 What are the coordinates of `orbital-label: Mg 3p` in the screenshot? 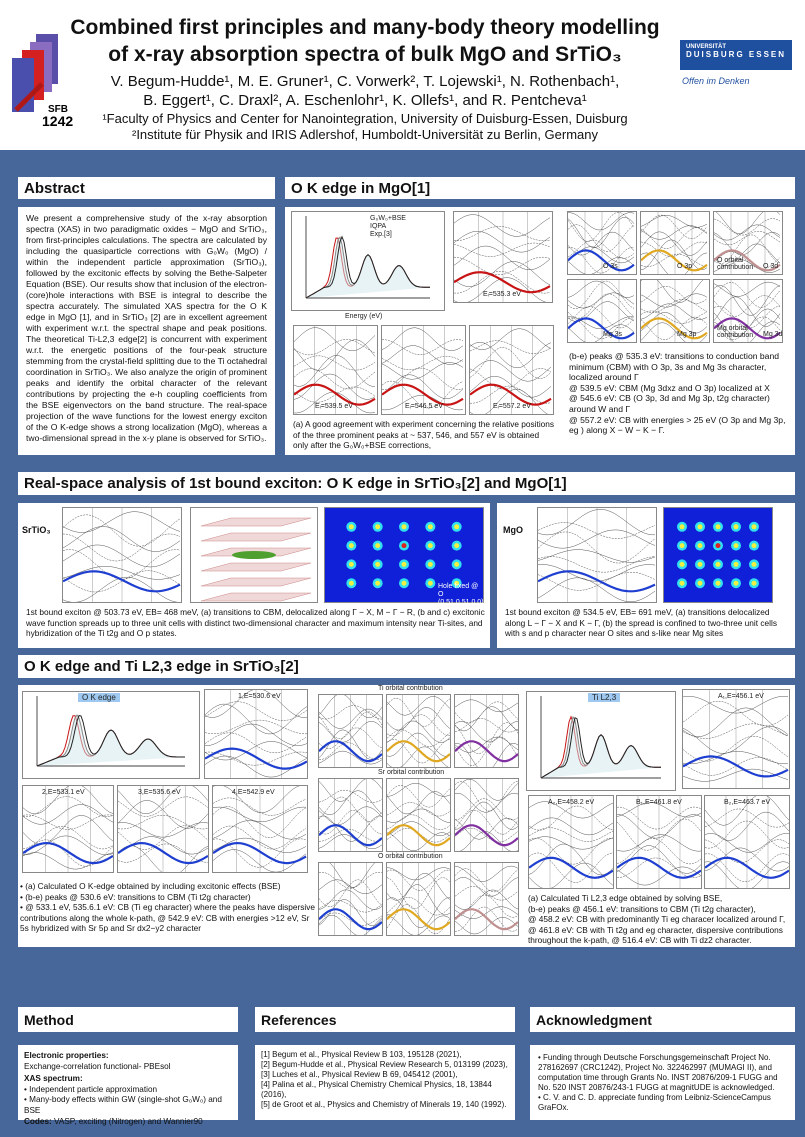 It's located at (687, 334).